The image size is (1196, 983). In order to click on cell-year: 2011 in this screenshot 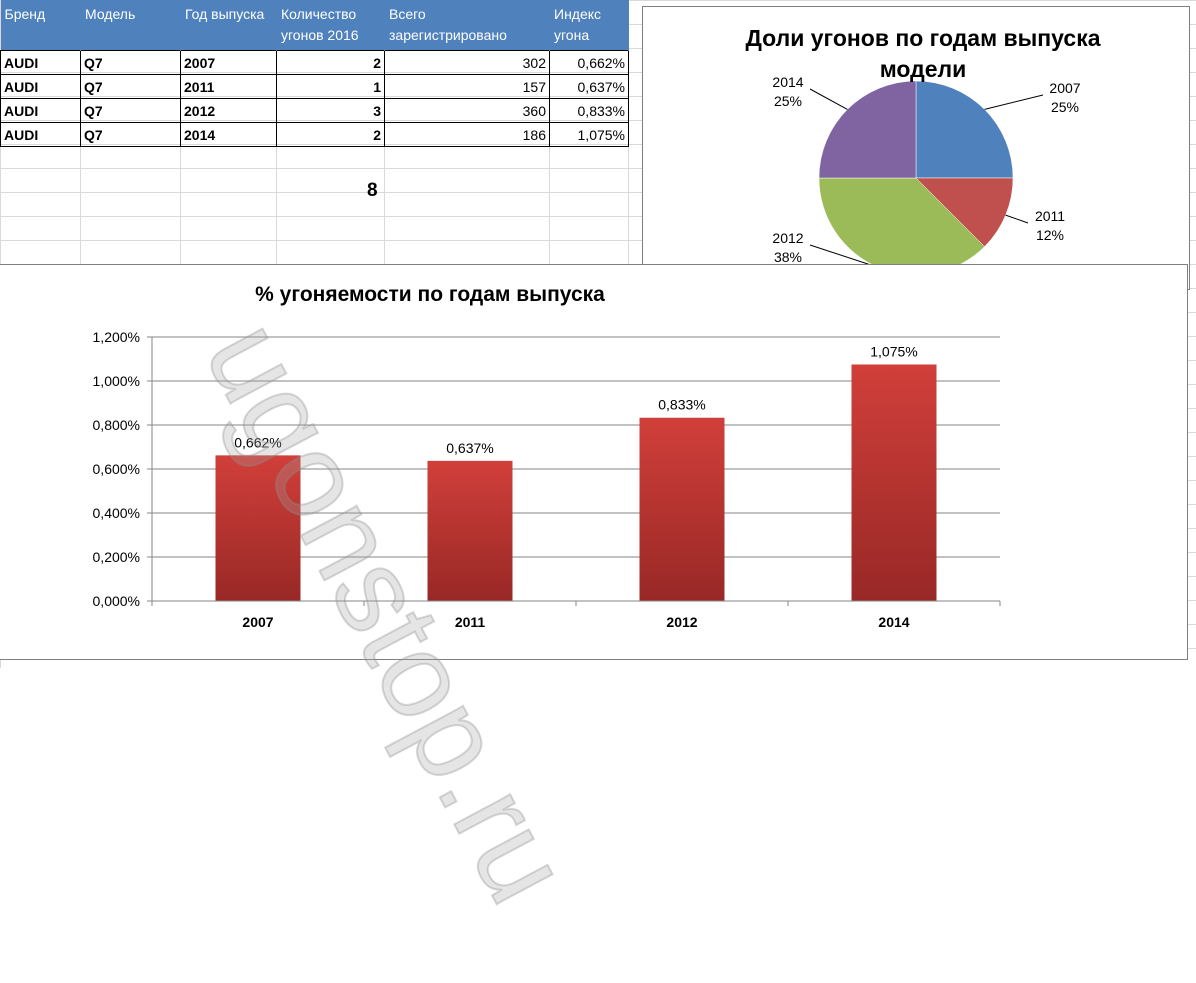, I will do `click(228, 86)`.